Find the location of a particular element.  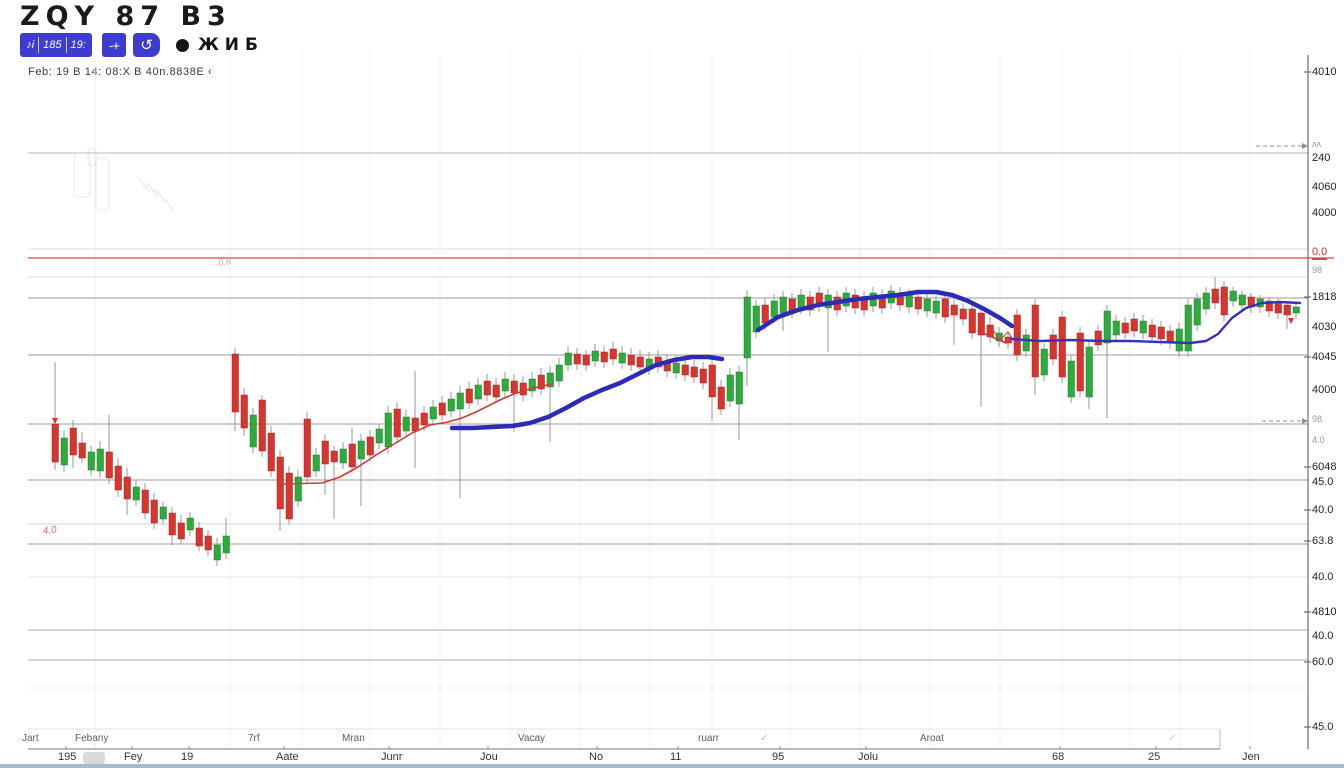

timeframe-segment-1: ♪i is located at coordinates (31, 45).